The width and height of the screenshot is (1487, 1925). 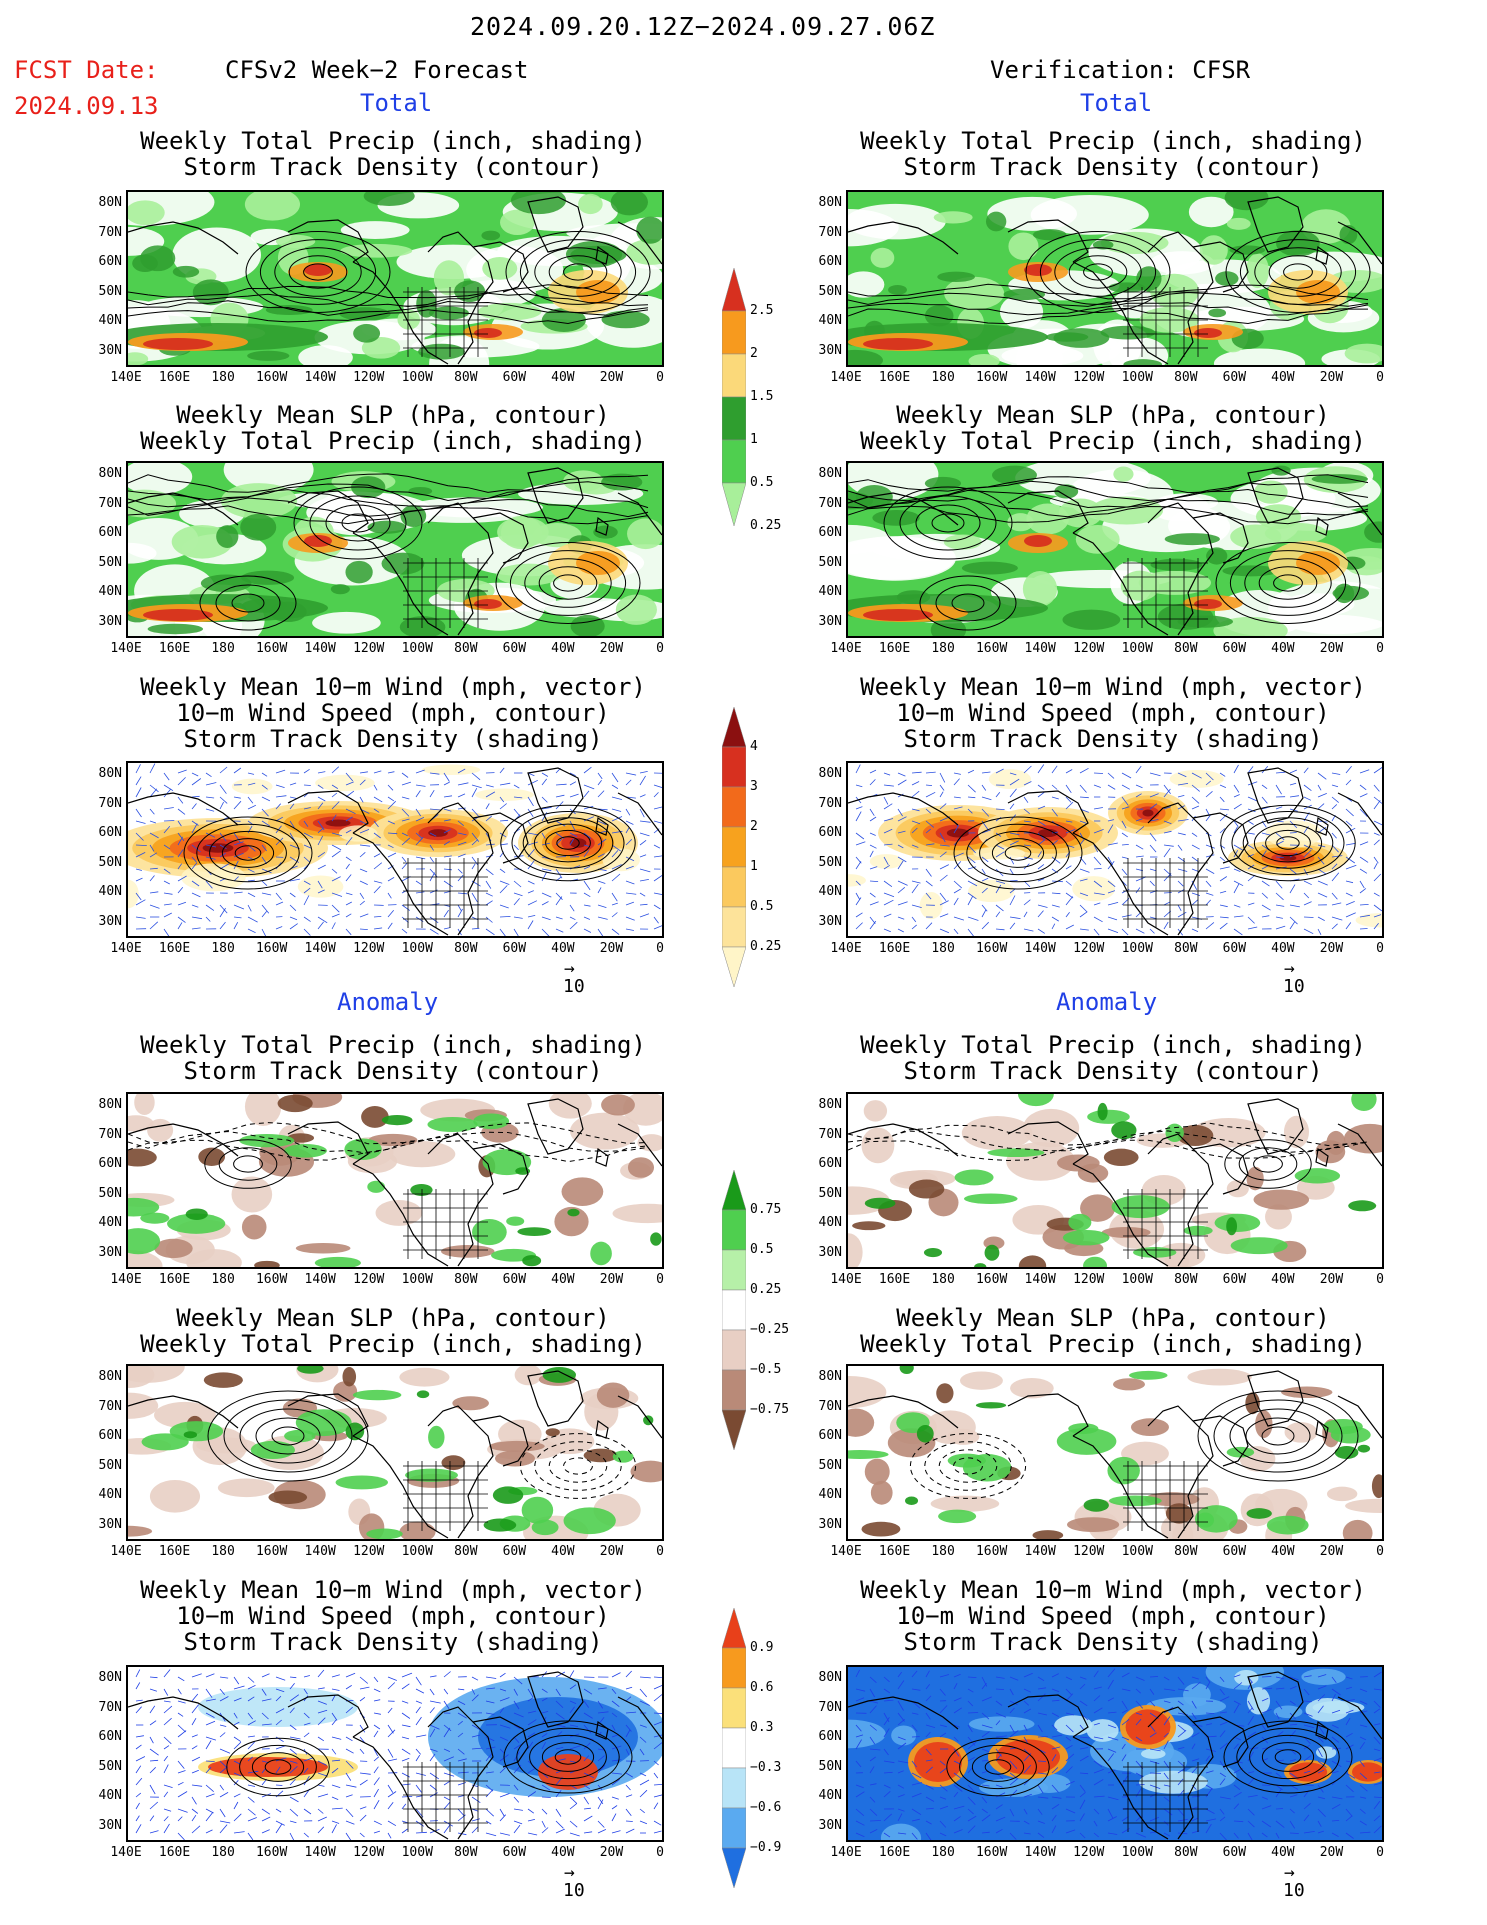 I want to click on panel-1-right-title-line-1: Weekly Total Precip (inch, shading), so click(x=1113, y=141).